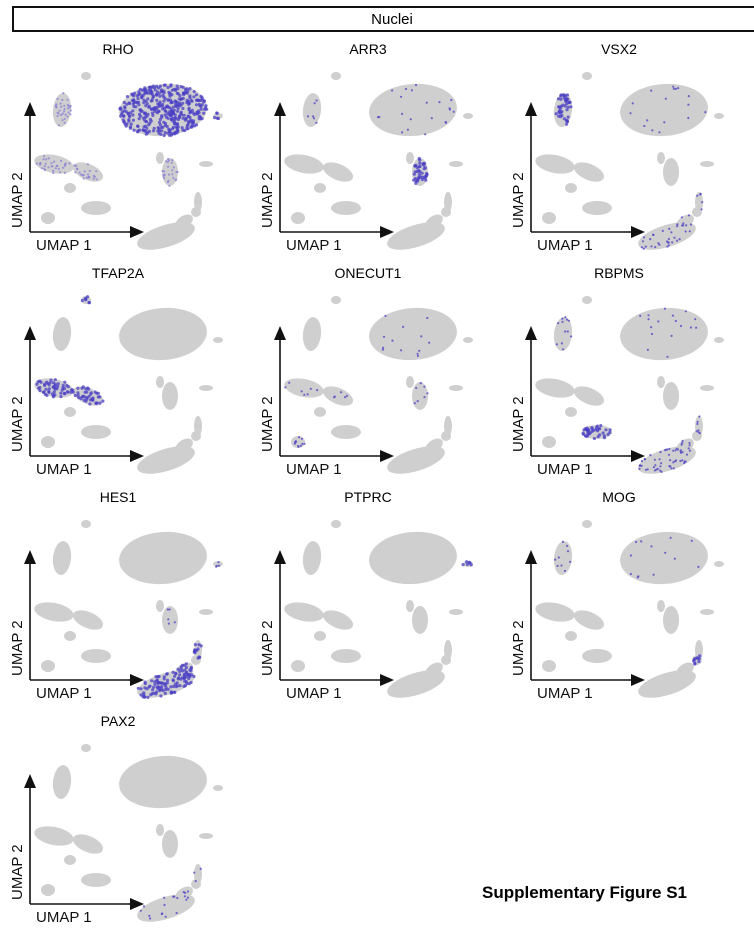  What do you see at coordinates (629, 599) in the screenshot?
I see `umap-panel-mog: MOG UMAP 1 UMAP 2` at bounding box center [629, 599].